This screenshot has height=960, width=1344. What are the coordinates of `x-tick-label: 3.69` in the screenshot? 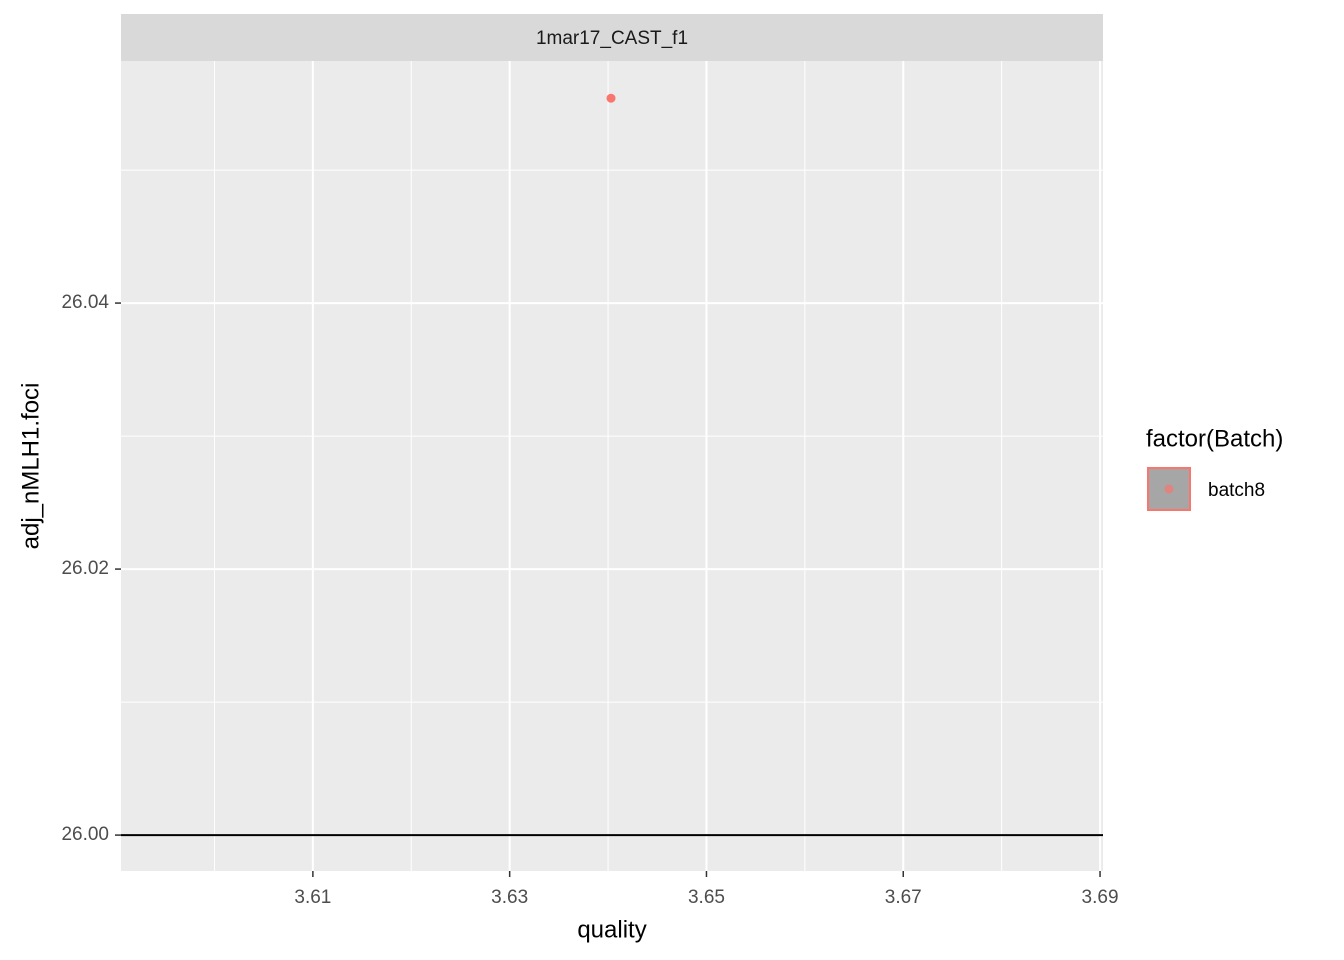 It's located at (1100, 897).